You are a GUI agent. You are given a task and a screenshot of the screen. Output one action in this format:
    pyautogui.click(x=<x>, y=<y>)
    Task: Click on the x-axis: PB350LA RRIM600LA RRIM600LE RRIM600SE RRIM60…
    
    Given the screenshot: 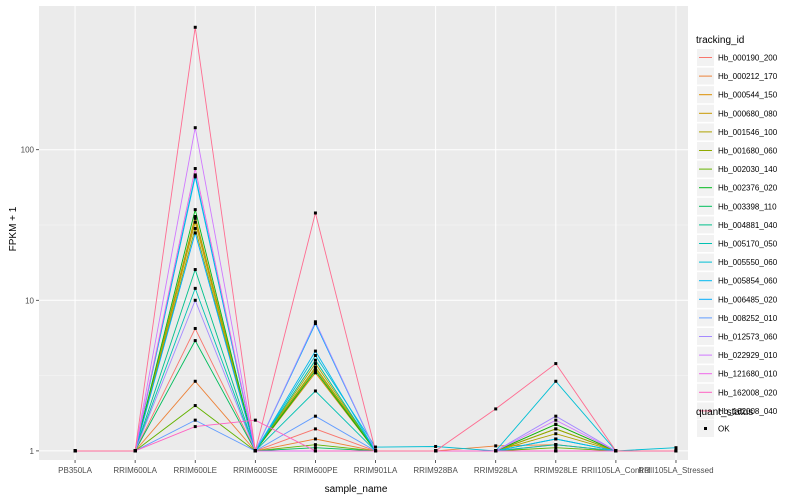 What is the action you would take?
    pyautogui.click(x=386, y=467)
    